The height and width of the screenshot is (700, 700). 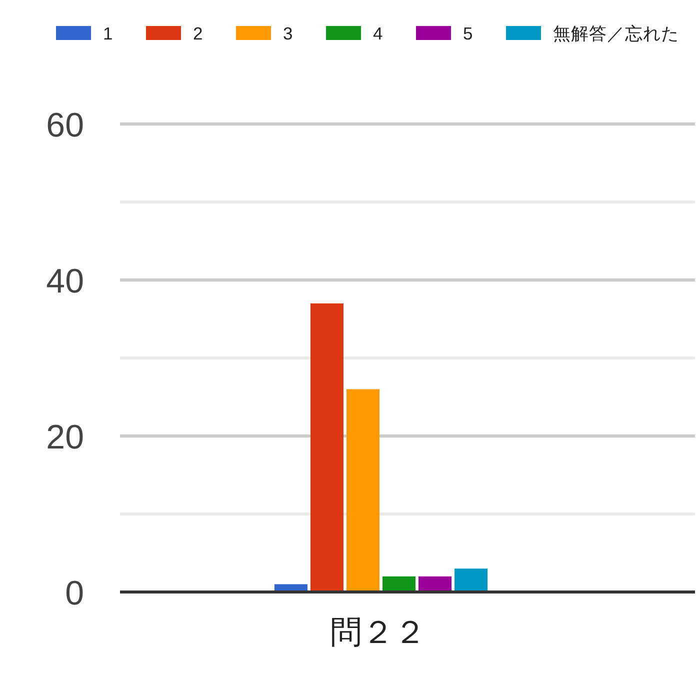 What do you see at coordinates (468, 34) in the screenshot?
I see `legend-label: 5` at bounding box center [468, 34].